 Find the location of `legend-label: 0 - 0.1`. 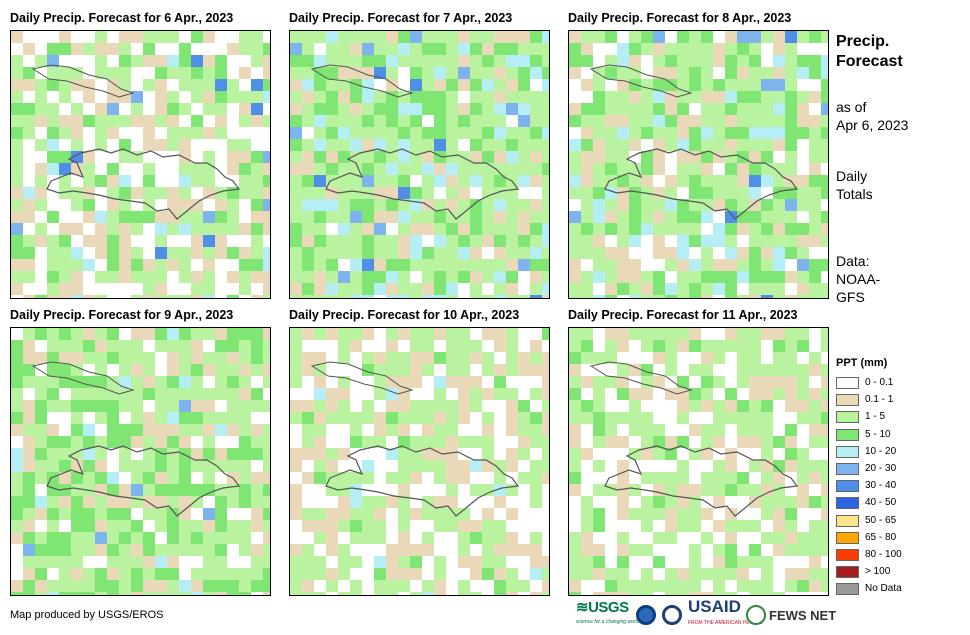

legend-label: 0 - 0.1 is located at coordinates (879, 382).